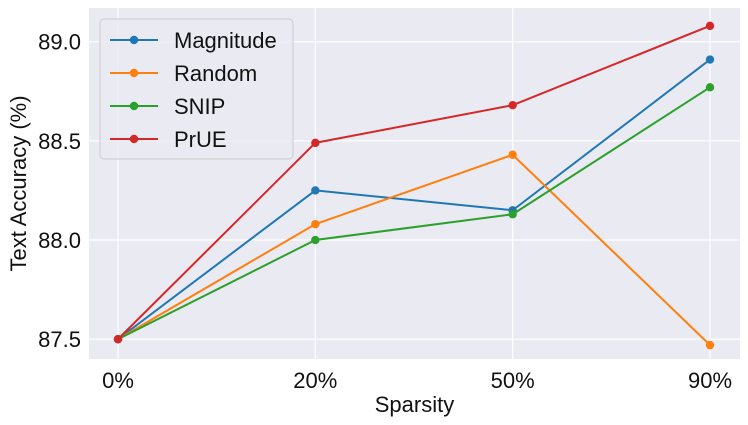 The image size is (748, 425). I want to click on legend-label: Random, so click(215, 73).